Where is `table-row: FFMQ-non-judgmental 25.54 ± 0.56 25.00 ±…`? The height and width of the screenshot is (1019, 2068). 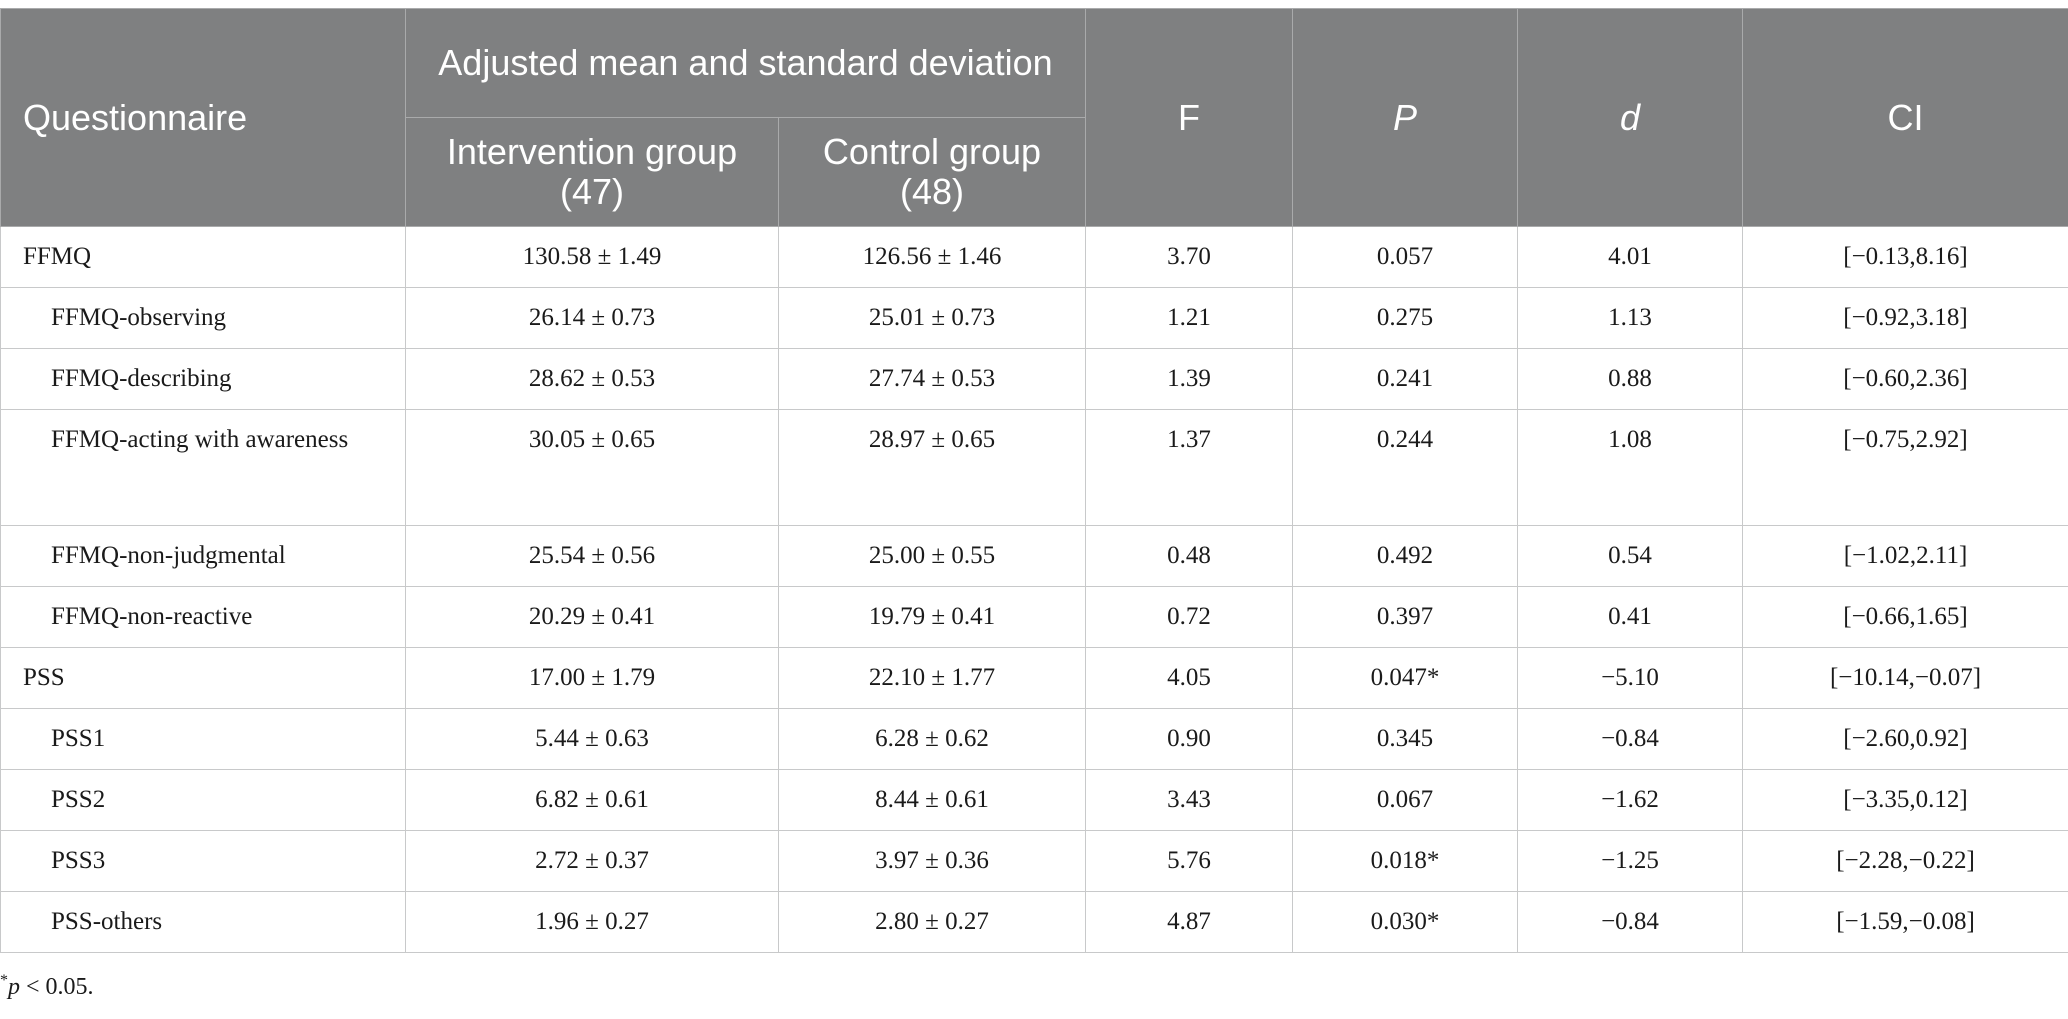 table-row: FFMQ-non-judgmental 25.54 ± 0.56 25.00 ±… is located at coordinates (1034, 556).